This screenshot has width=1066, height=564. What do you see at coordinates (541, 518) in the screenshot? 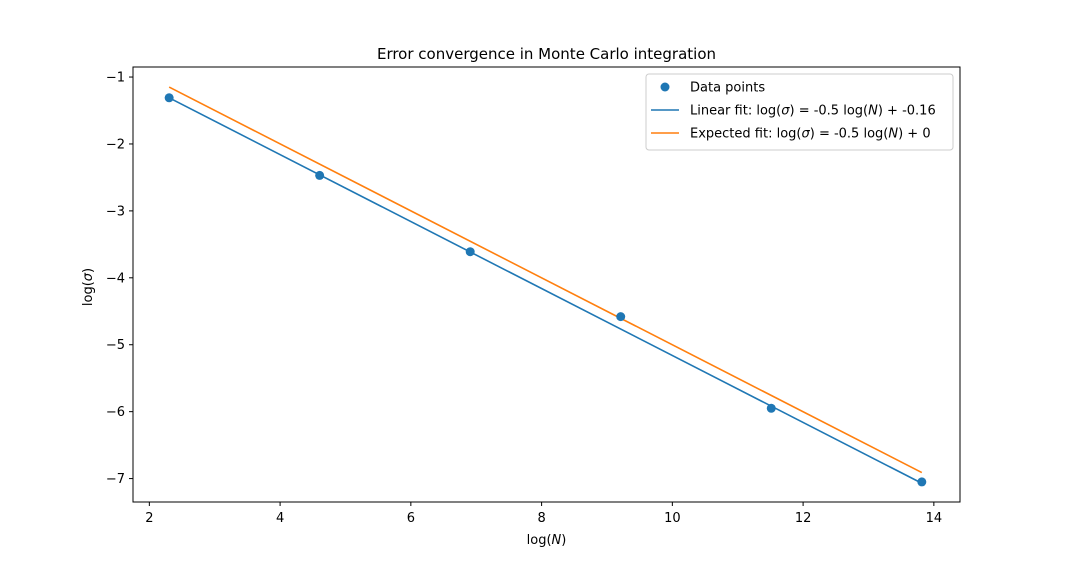
I see `x-tick-label: 8` at bounding box center [541, 518].